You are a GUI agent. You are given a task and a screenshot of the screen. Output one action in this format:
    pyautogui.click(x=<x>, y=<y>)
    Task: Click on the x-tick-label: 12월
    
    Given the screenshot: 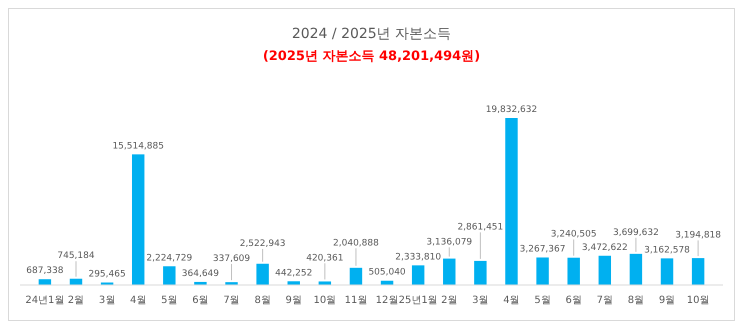 What is the action you would take?
    pyautogui.click(x=387, y=300)
    